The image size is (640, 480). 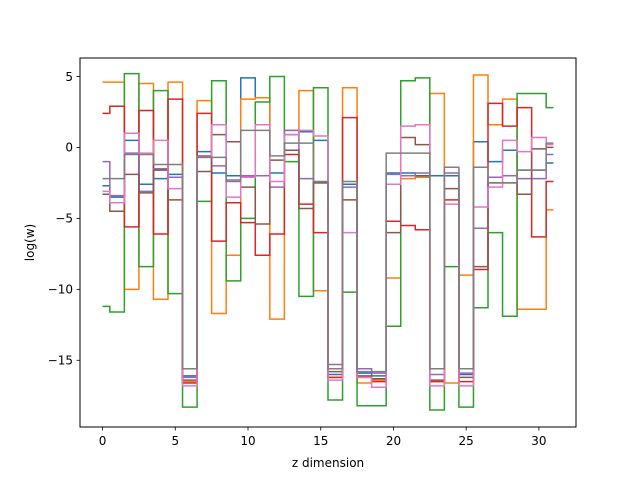 I want to click on y-tick-label: −15, so click(x=60, y=361).